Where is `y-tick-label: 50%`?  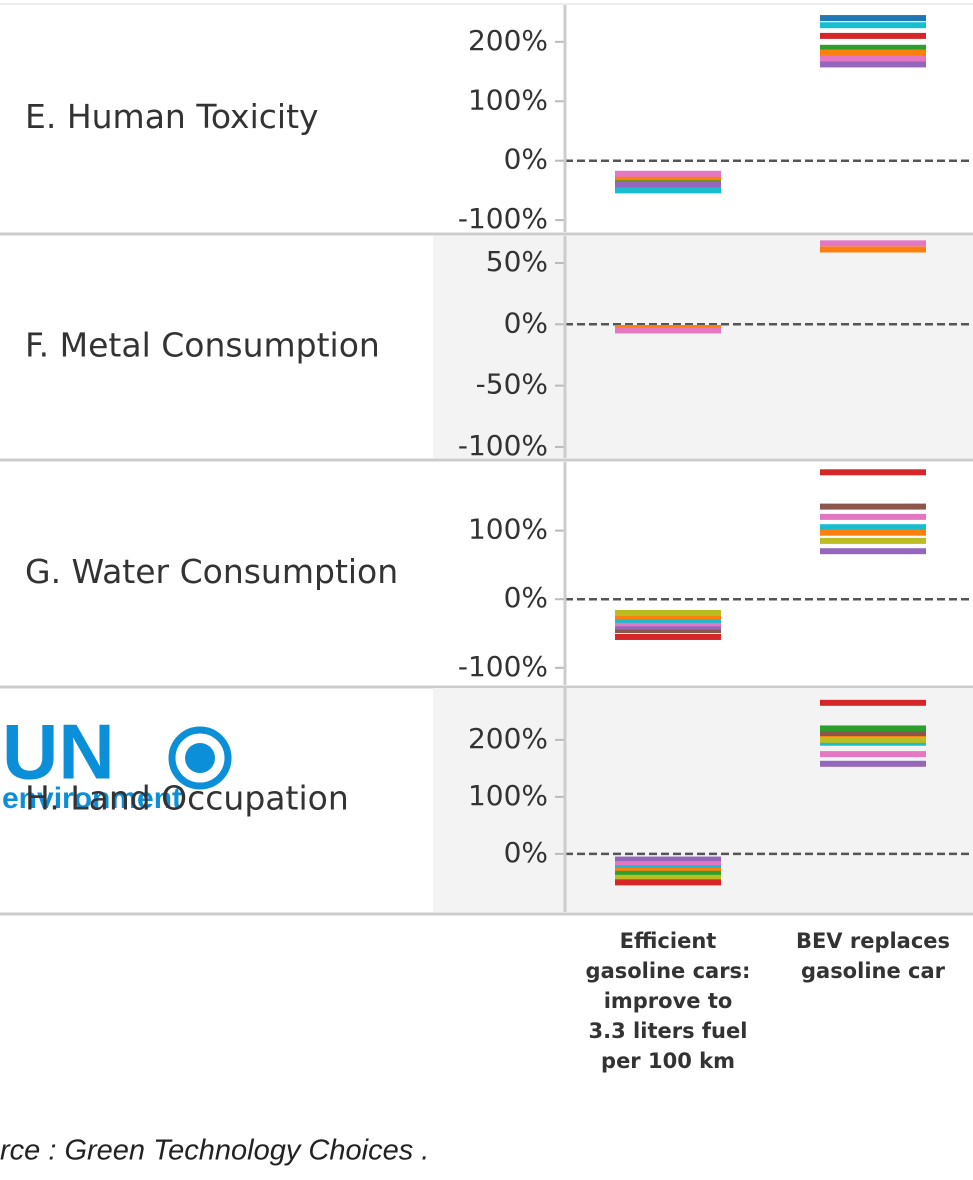
y-tick-label: 50% is located at coordinates (517, 261).